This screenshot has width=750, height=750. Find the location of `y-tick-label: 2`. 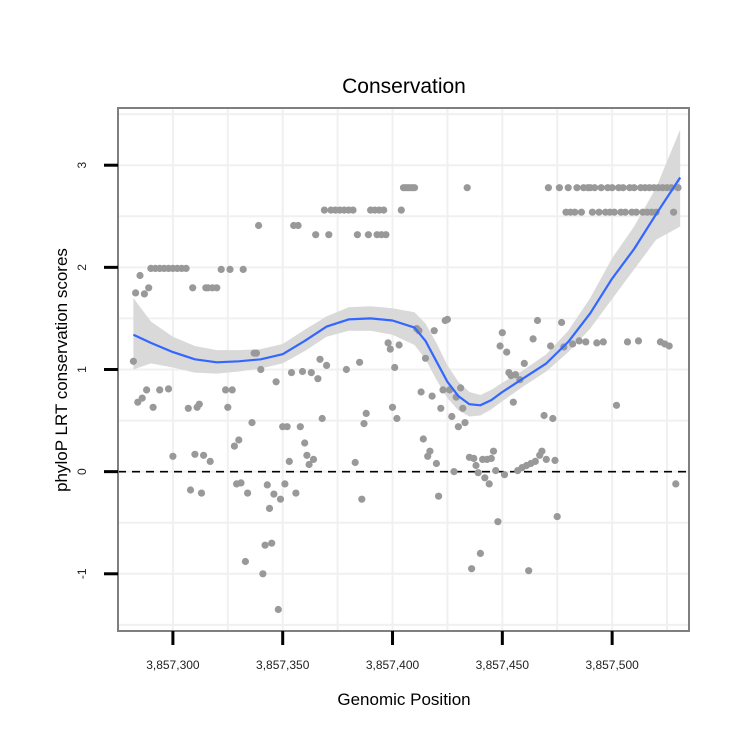

y-tick-label: 2 is located at coordinates (82, 267).